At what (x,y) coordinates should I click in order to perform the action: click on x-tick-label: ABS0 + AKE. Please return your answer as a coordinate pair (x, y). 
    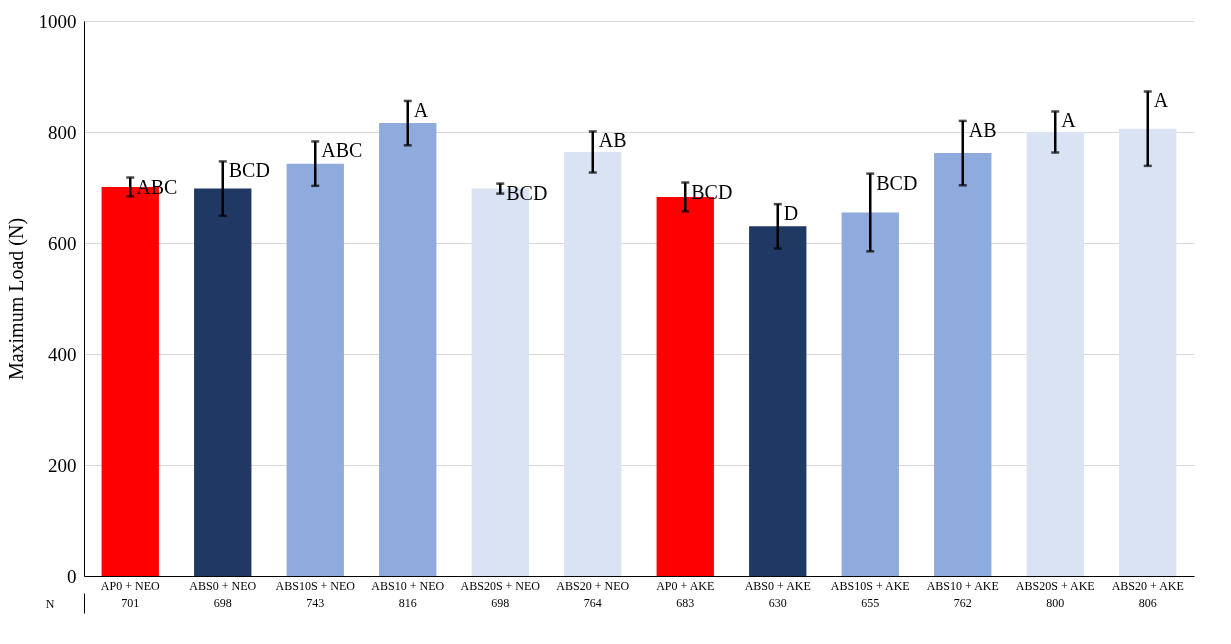
    Looking at the image, I should click on (777, 585).